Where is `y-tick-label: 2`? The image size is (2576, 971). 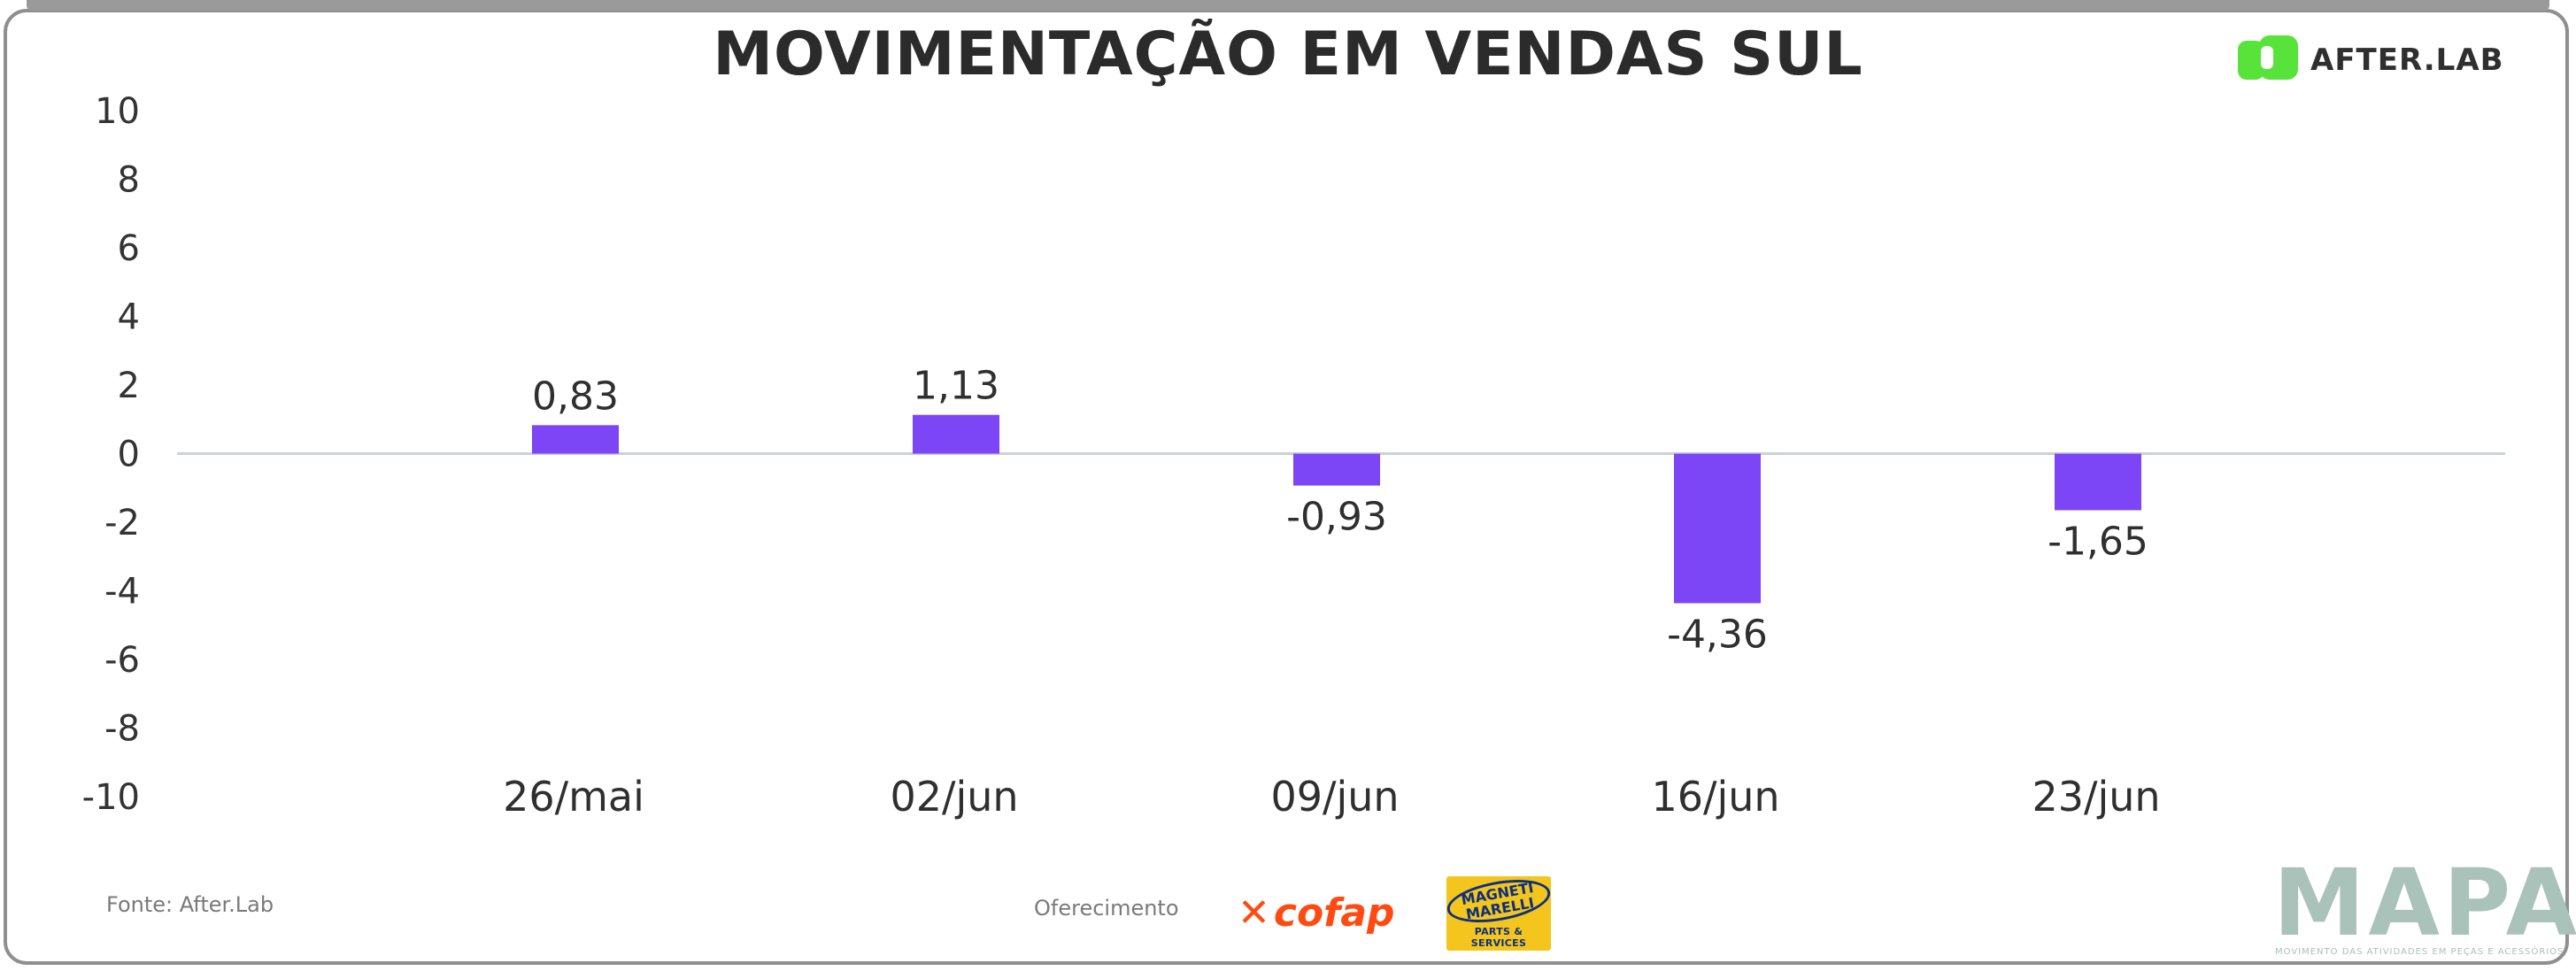 y-tick-label: 2 is located at coordinates (129, 386).